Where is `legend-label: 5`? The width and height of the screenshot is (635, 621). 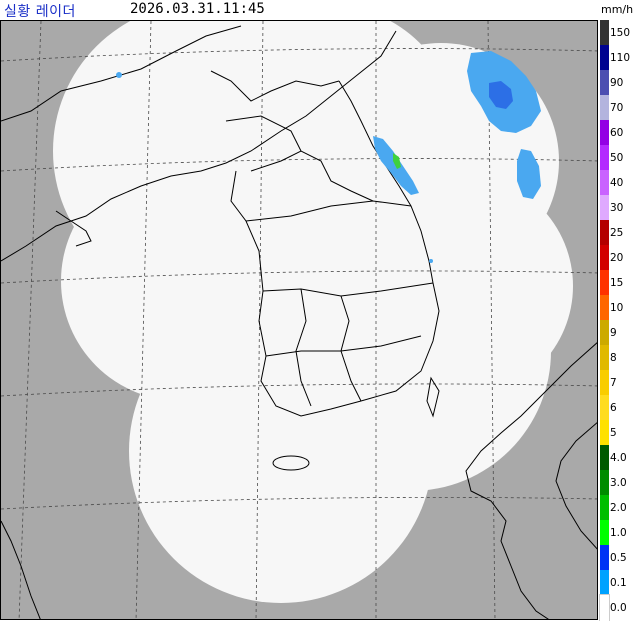
legend-label: 5 is located at coordinates (613, 432).